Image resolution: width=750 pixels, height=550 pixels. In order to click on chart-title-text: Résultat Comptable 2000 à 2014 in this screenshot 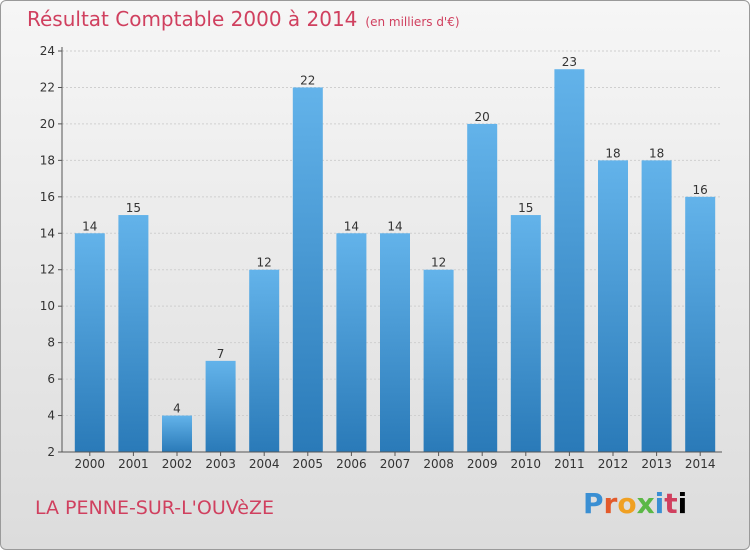, I will do `click(192, 19)`.